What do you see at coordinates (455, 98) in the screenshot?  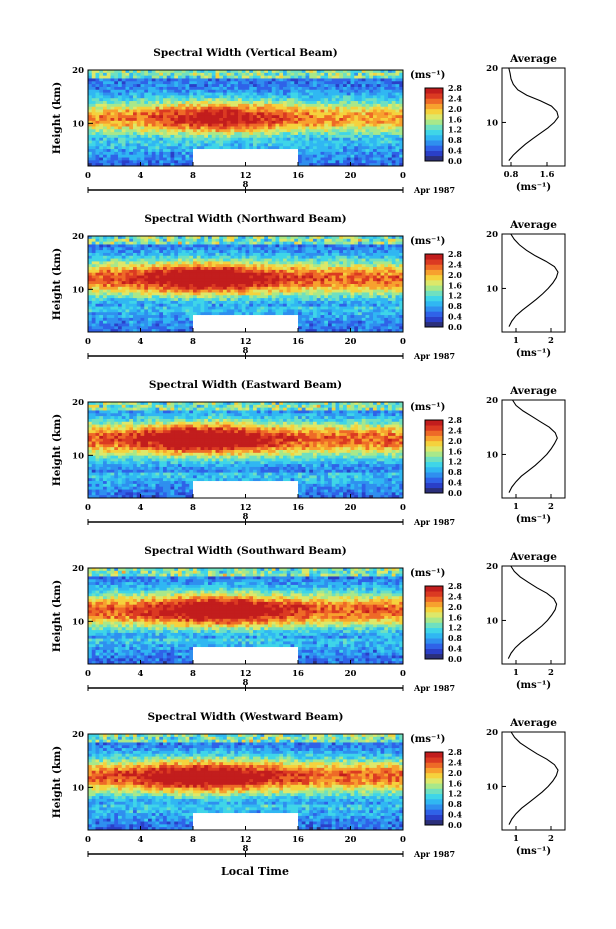 I see `colorbar-tick-label: 2.4` at bounding box center [455, 98].